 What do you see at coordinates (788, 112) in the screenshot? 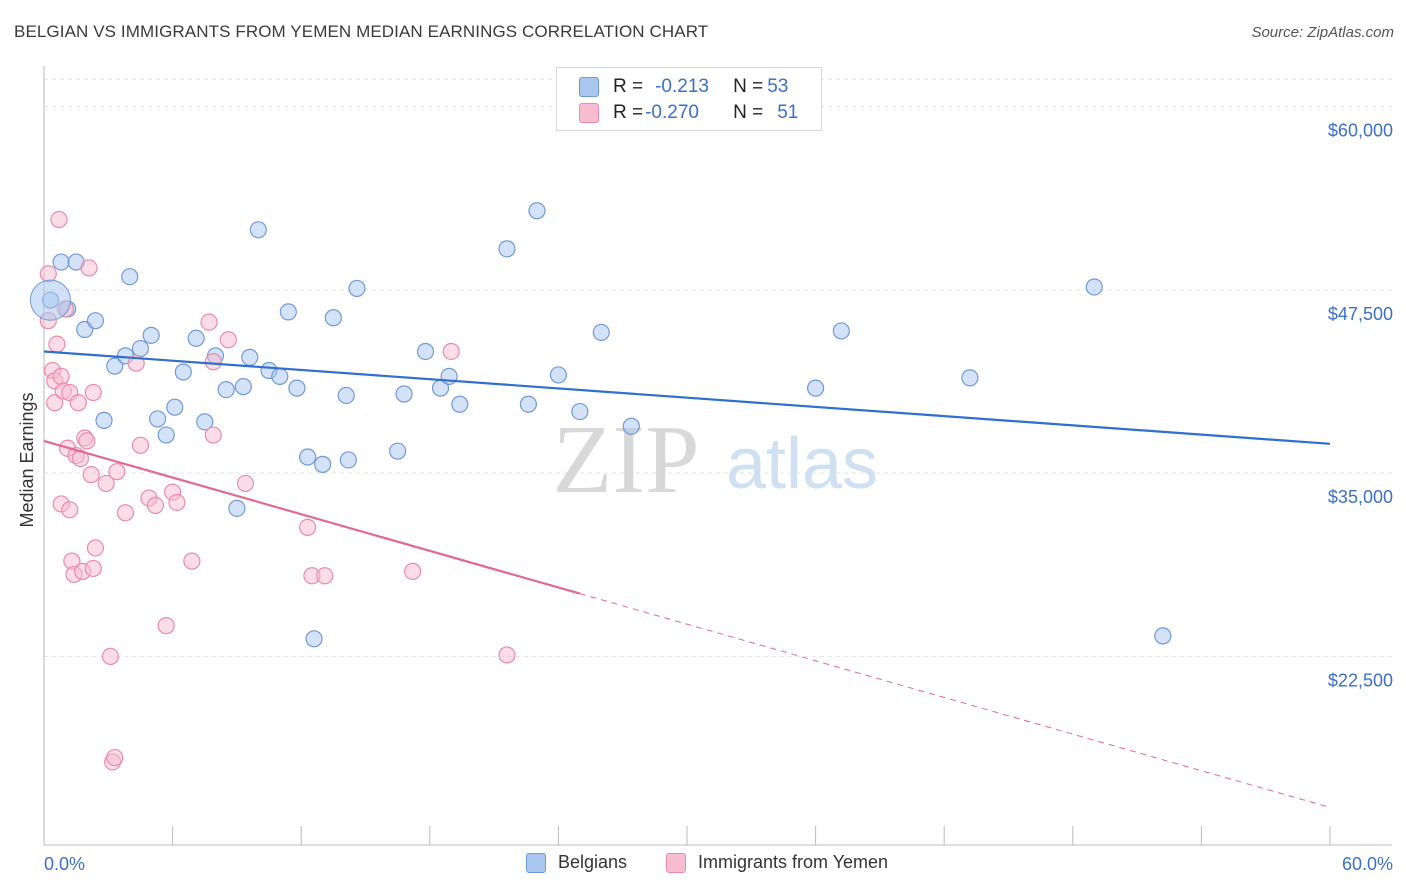
I see `n-value: 51` at bounding box center [788, 112].